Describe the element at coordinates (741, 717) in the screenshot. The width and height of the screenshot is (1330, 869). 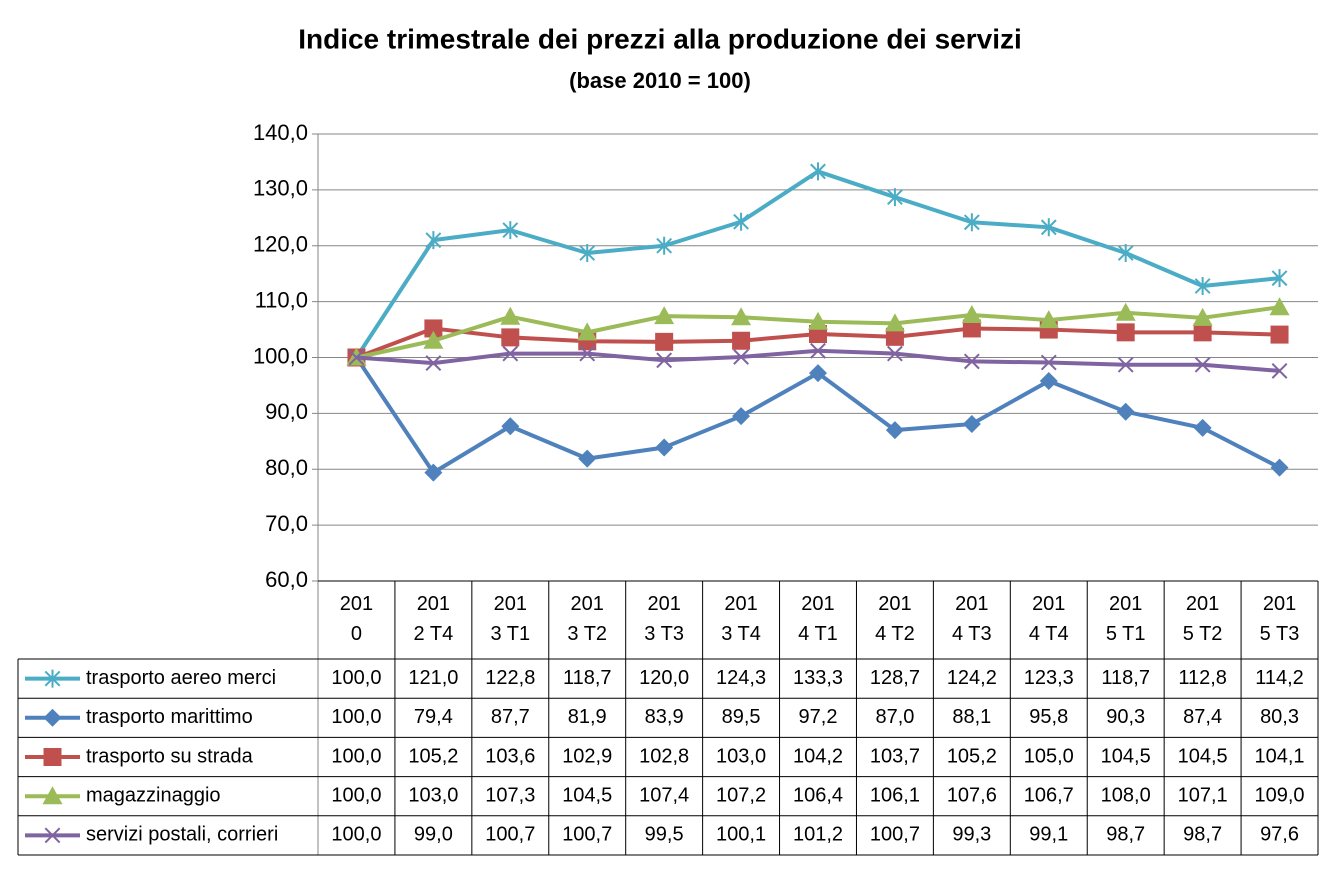
I see `table-value: 89,5` at that location.